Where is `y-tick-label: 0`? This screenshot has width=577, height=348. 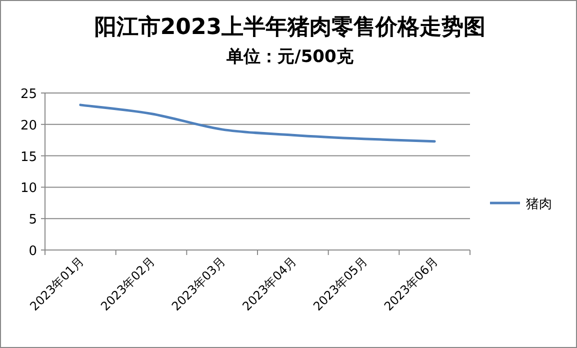
y-tick-label: 0 is located at coordinates (32, 251).